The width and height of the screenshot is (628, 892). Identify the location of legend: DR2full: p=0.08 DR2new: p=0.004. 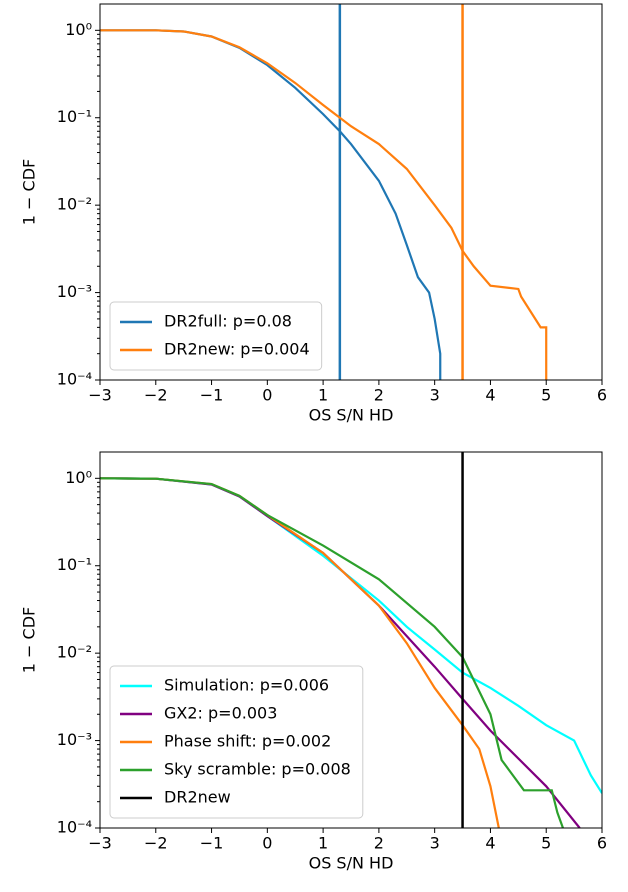
(216, 336).